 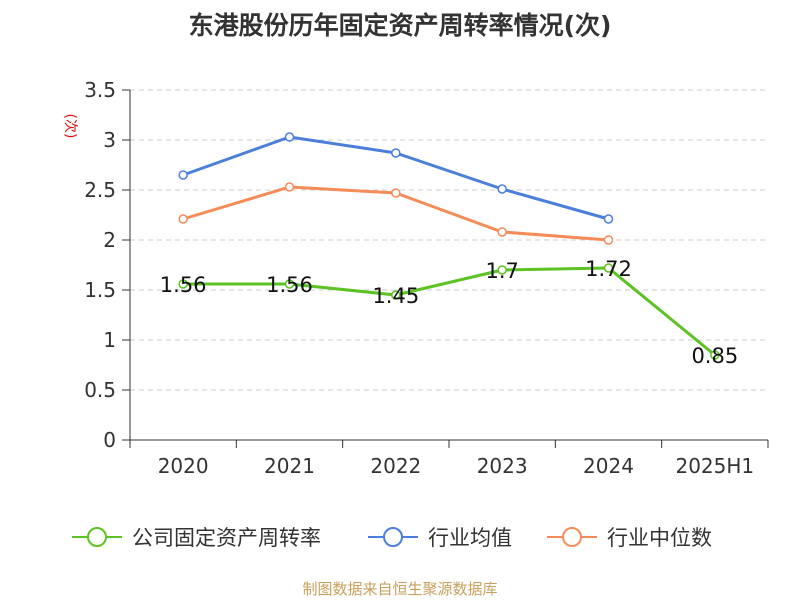 What do you see at coordinates (659, 538) in the screenshot?
I see `legend-label: 行业中位数` at bounding box center [659, 538].